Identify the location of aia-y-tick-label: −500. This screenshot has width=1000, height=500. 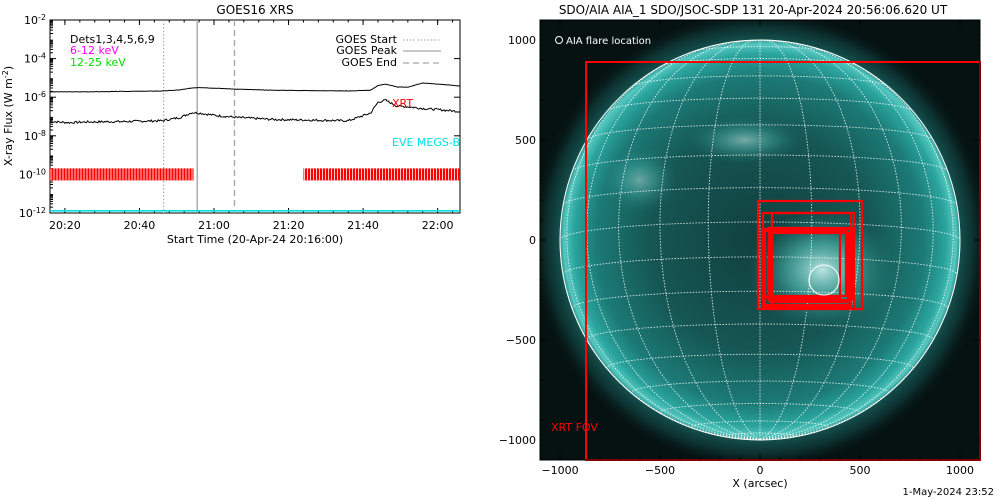
(521, 340).